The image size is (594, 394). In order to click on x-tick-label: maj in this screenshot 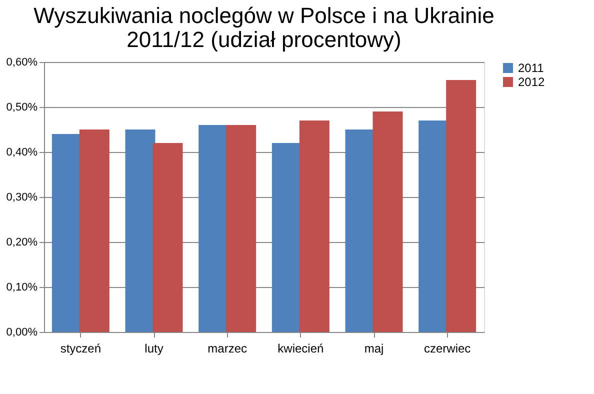, I will do `click(374, 349)`.